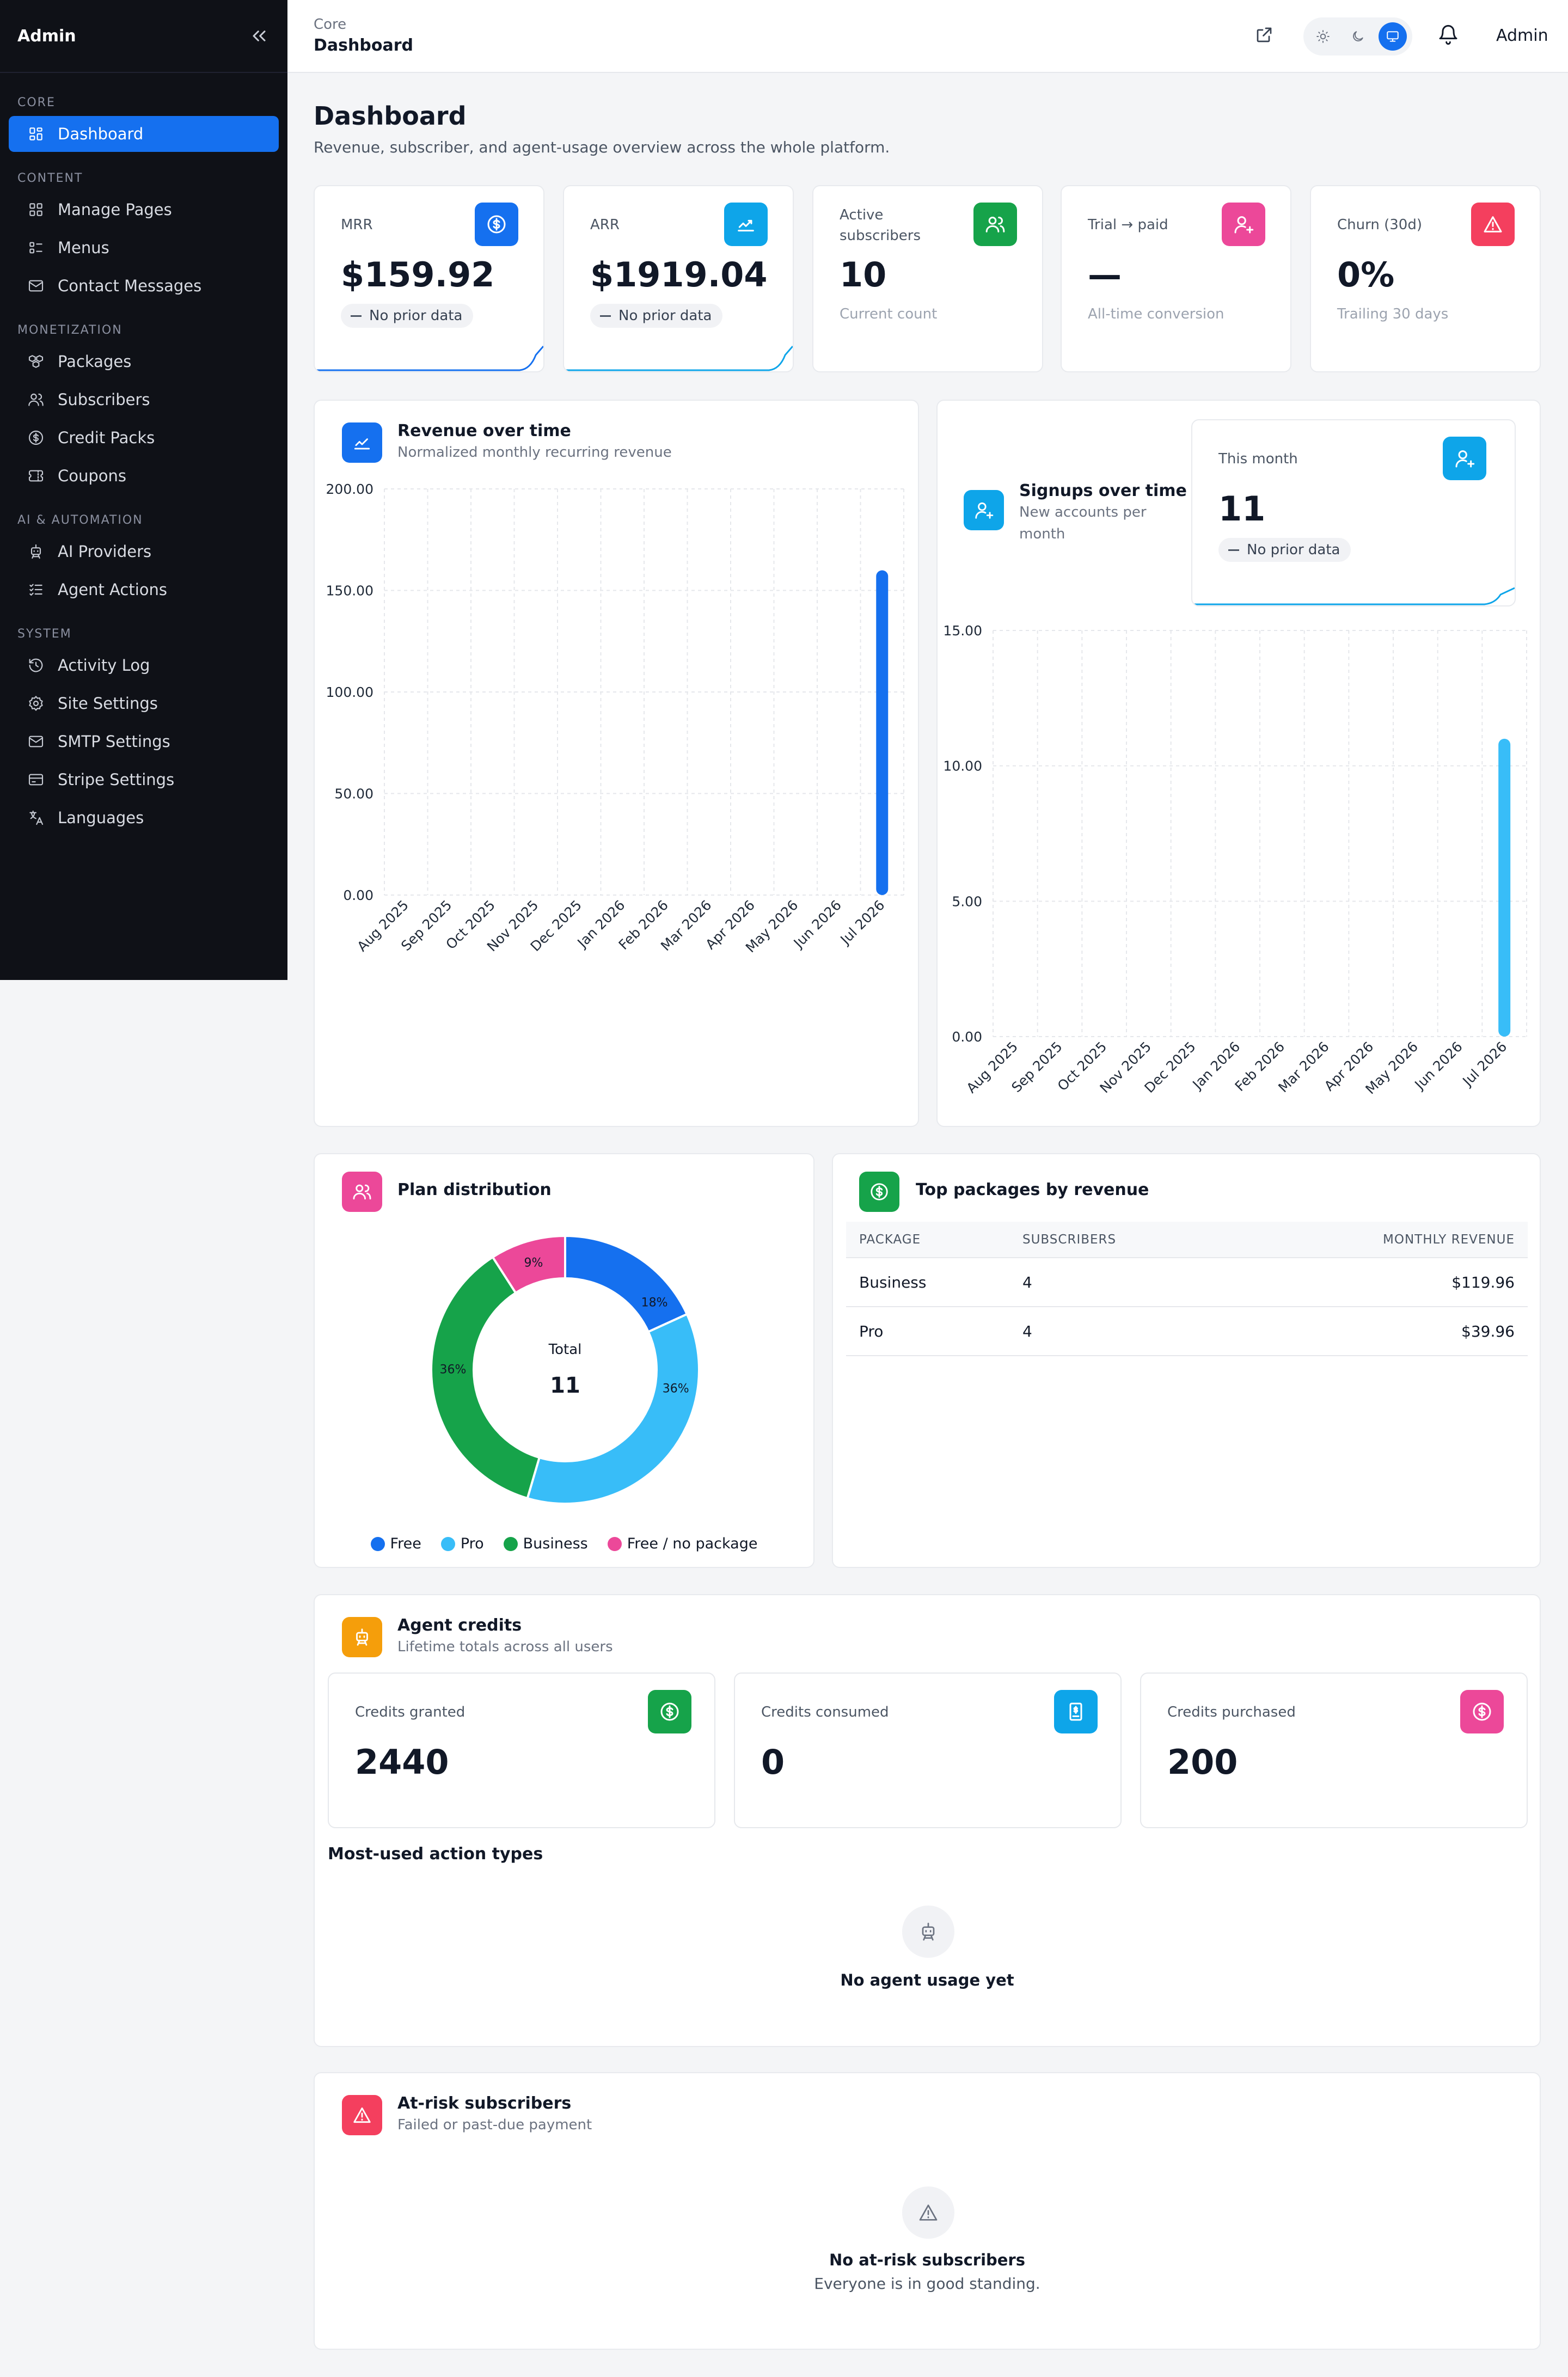  I want to click on chart-title: Plan distribution, so click(474, 1189).